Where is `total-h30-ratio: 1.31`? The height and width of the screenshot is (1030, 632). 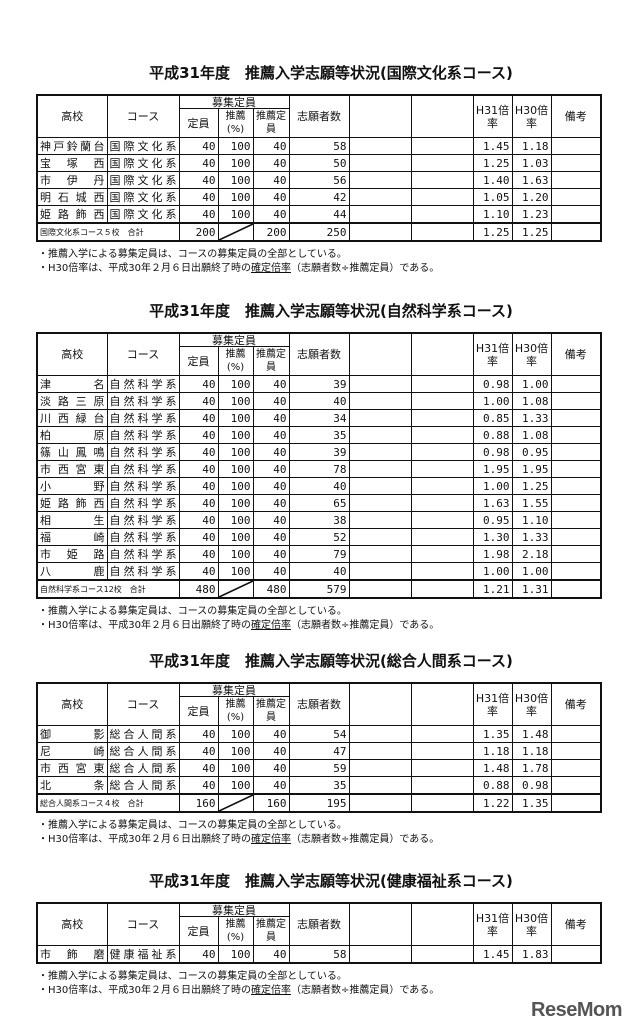 total-h30-ratio: 1.31 is located at coordinates (531, 589).